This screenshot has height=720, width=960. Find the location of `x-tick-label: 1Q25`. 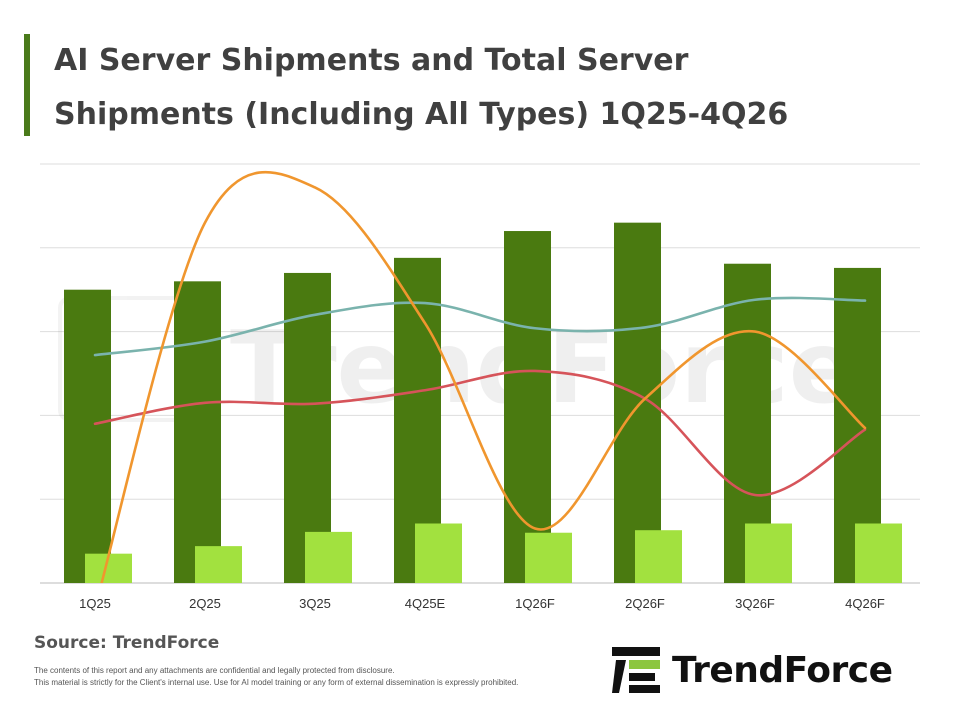

x-tick-label: 1Q25 is located at coordinates (95, 603).